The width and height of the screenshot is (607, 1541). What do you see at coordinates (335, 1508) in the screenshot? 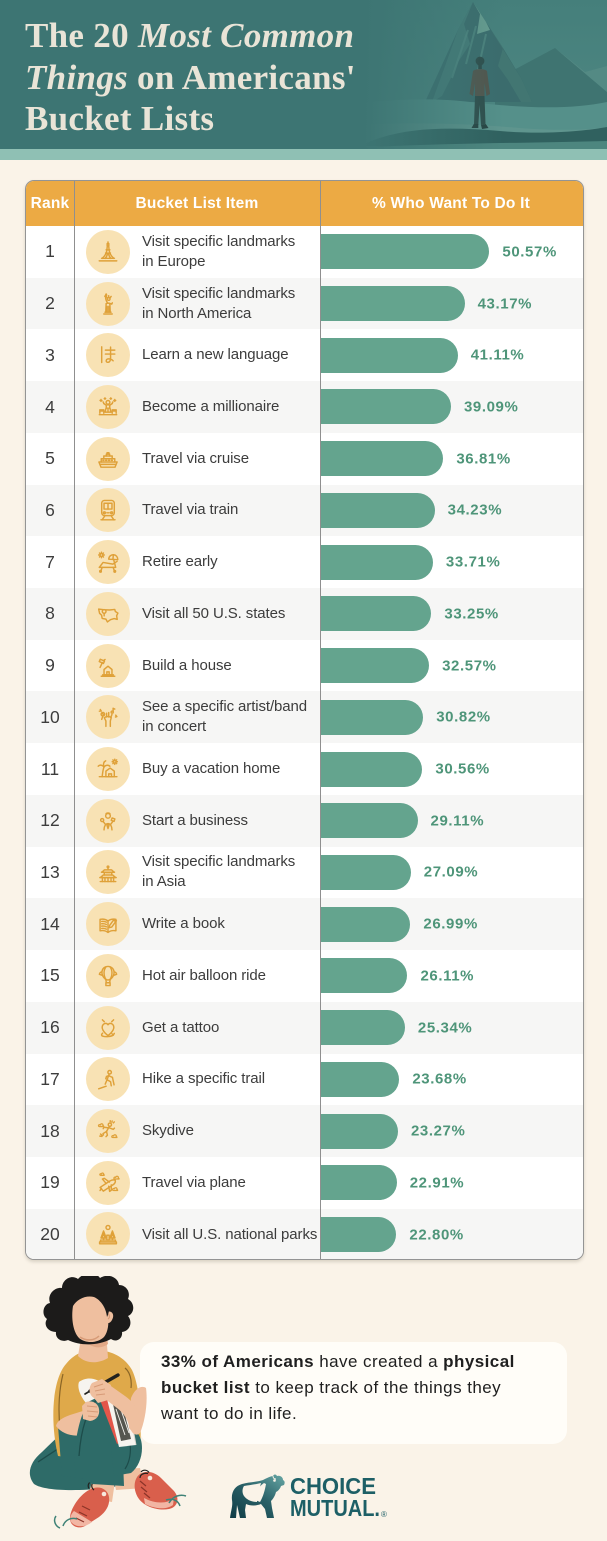
I see `svg-text: MUTUAL.` at bounding box center [335, 1508].